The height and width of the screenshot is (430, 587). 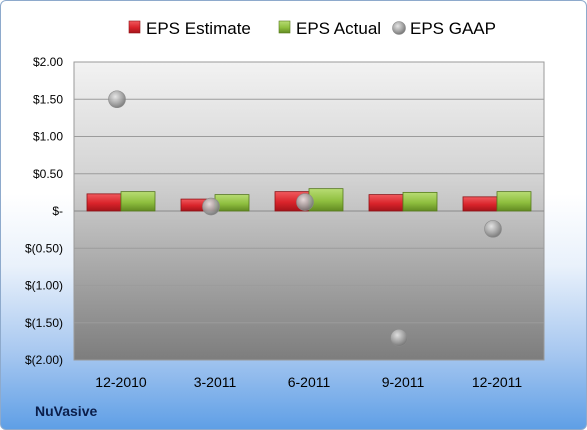 What do you see at coordinates (338, 28) in the screenshot?
I see `legend-label: EPS Actual` at bounding box center [338, 28].